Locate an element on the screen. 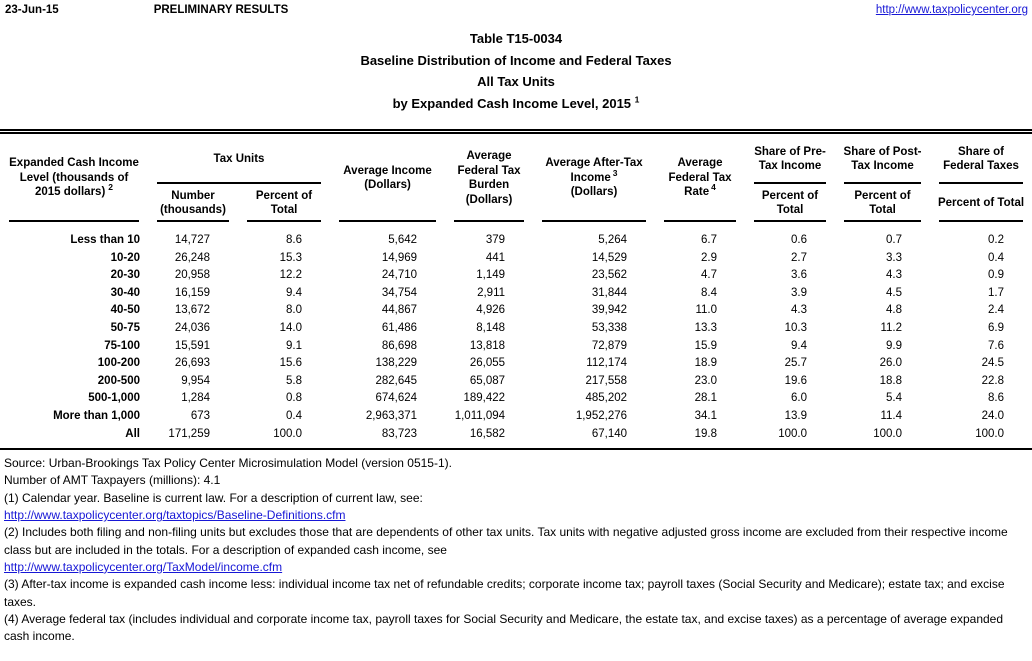 This screenshot has height=661, width=1032. cell: 11.4 is located at coordinates (891, 415).